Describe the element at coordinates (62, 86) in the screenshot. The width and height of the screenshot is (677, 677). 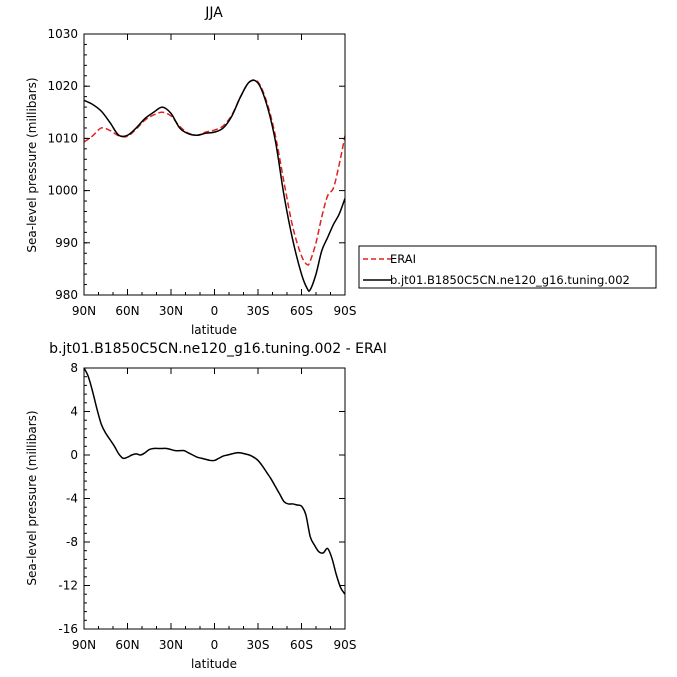
I see `top-y-tick-label: 1020` at that location.